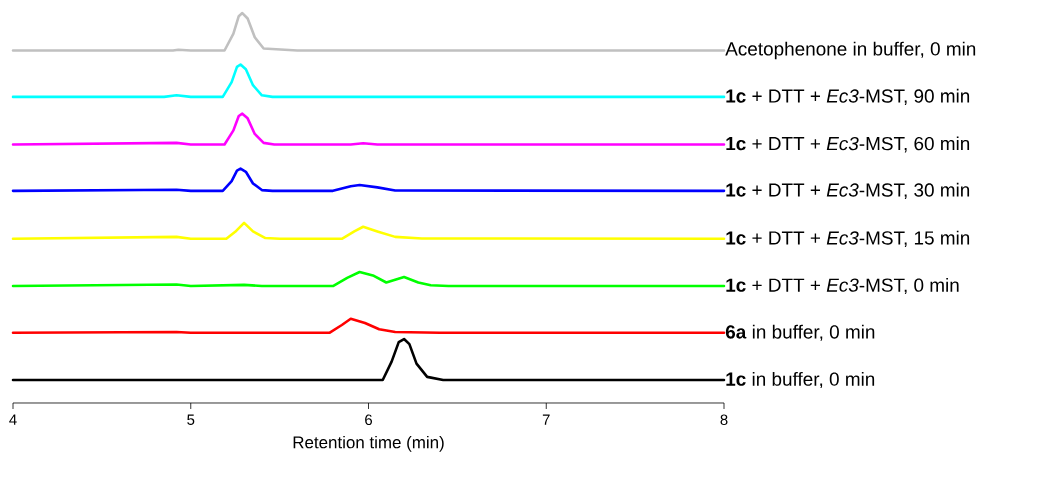 The image size is (1044, 484). I want to click on series-label: Acetophenone in buffer, 0 min, so click(850, 50).